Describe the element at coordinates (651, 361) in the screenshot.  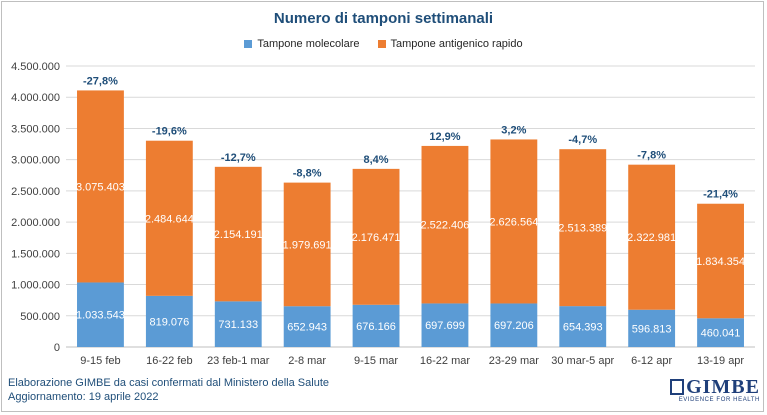
I see `x-tick-label: 6-12 apr` at that location.